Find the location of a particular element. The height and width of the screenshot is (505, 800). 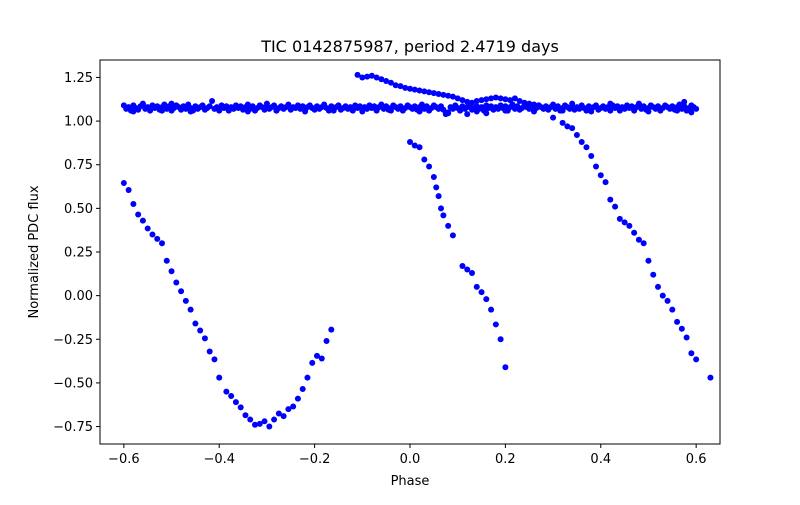

x-tick-label: −0.4 is located at coordinates (219, 459).